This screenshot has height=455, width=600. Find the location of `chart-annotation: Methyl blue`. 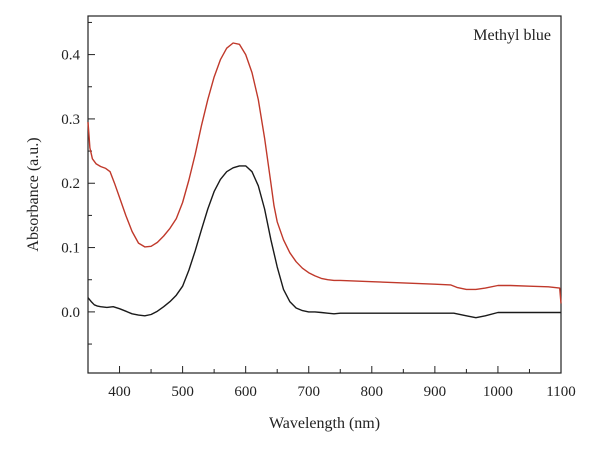

chart-annotation: Methyl blue is located at coordinates (512, 35).